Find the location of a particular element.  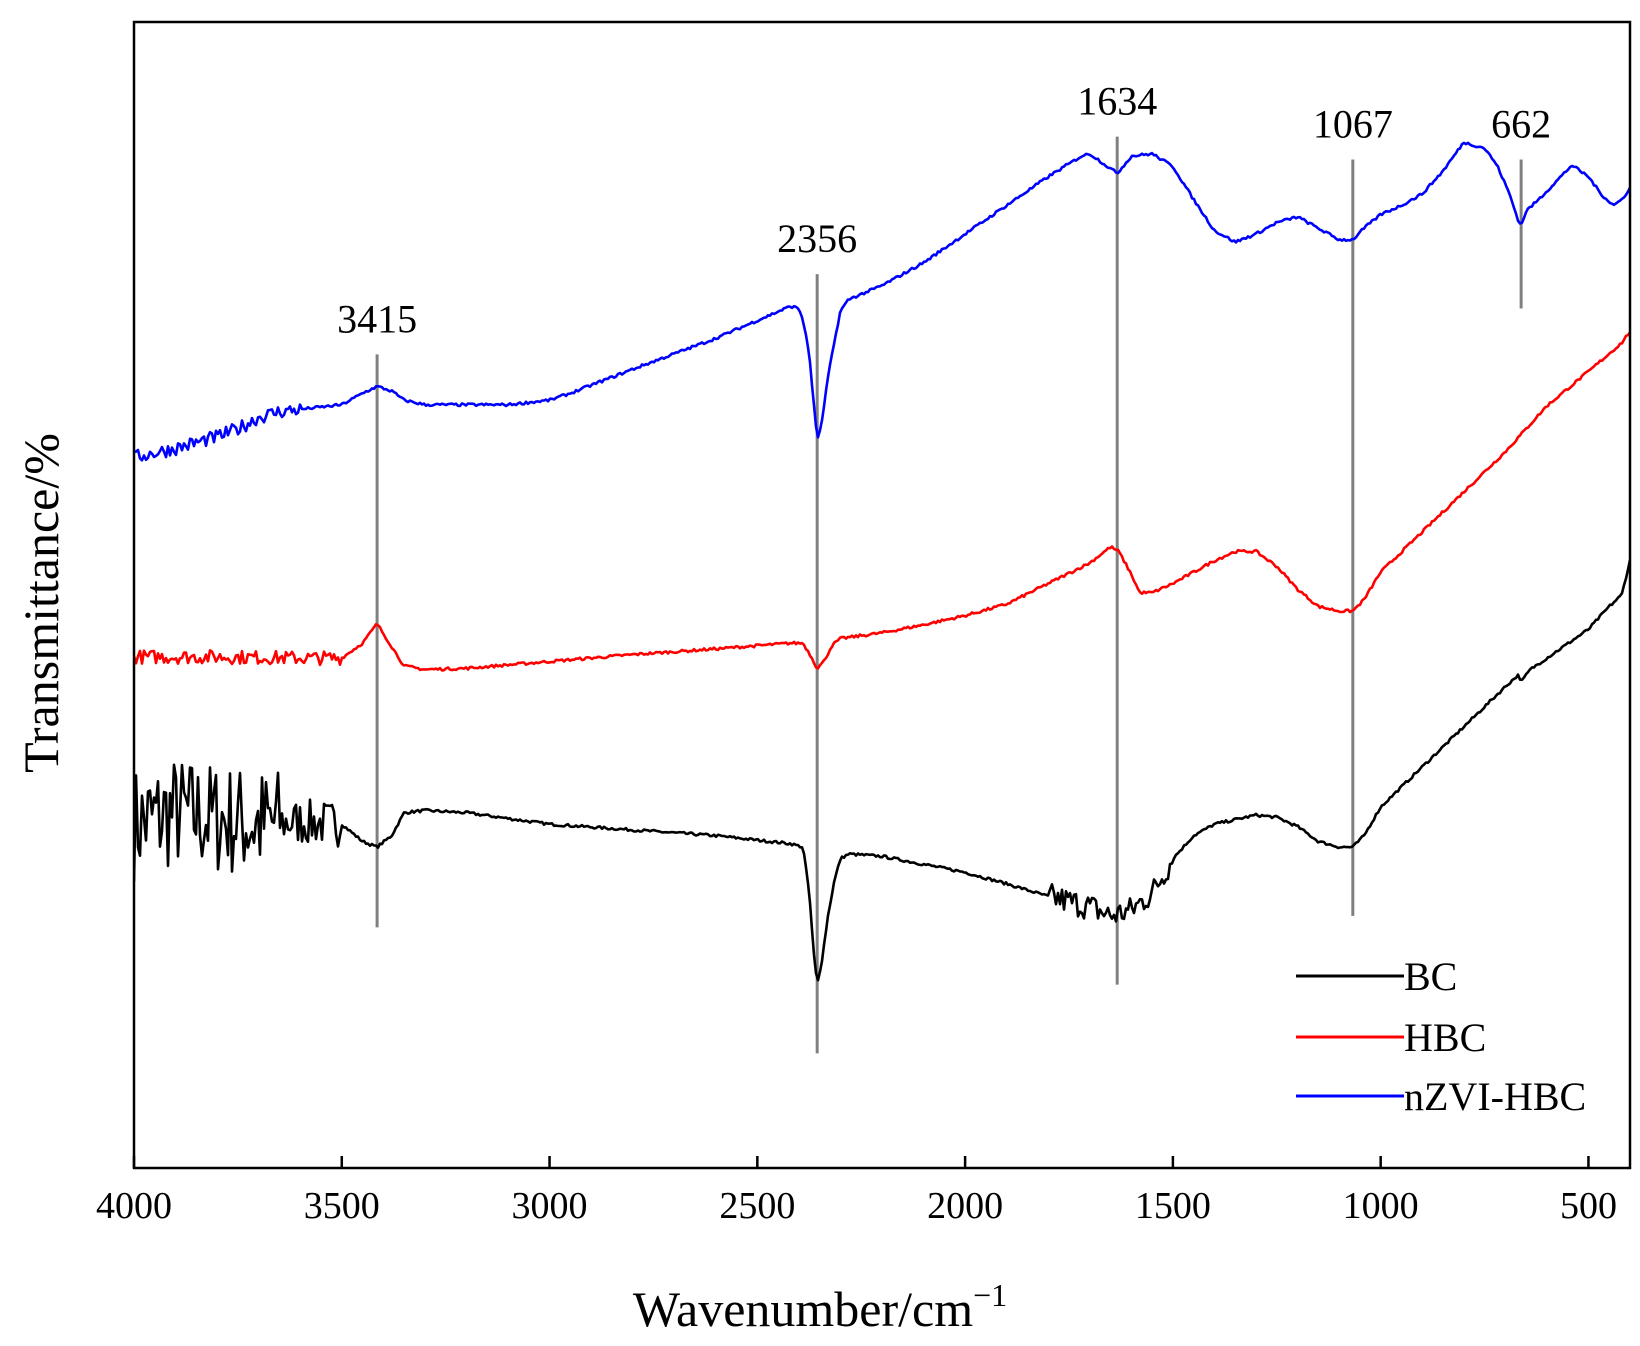

peak-label-1634: 1634 is located at coordinates (1117, 101).